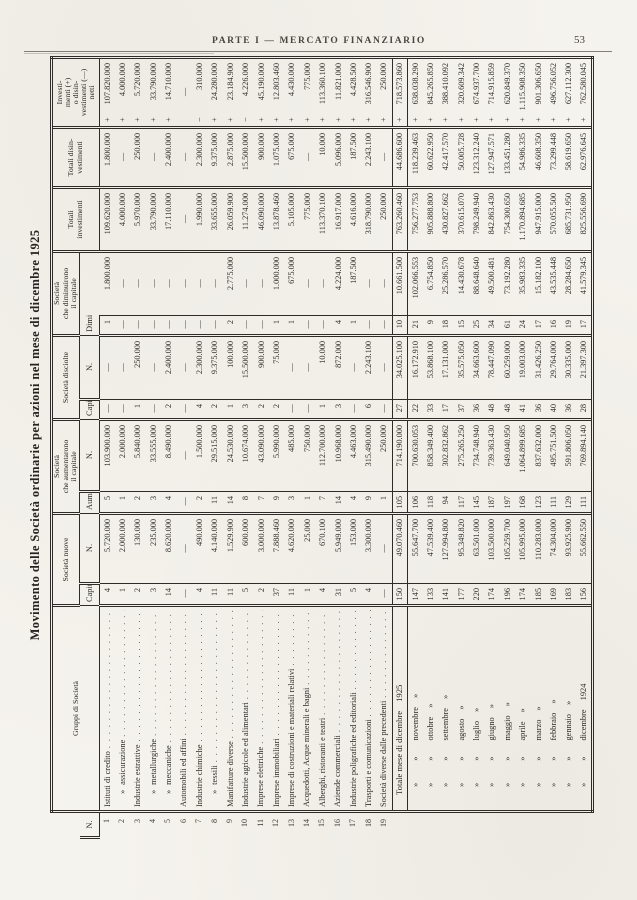 Image resolution: width=637 pixels, height=900 pixels. What do you see at coordinates (400, 283) in the screenshot?
I see `cell-diminuzione: 10.661.500` at bounding box center [400, 283].